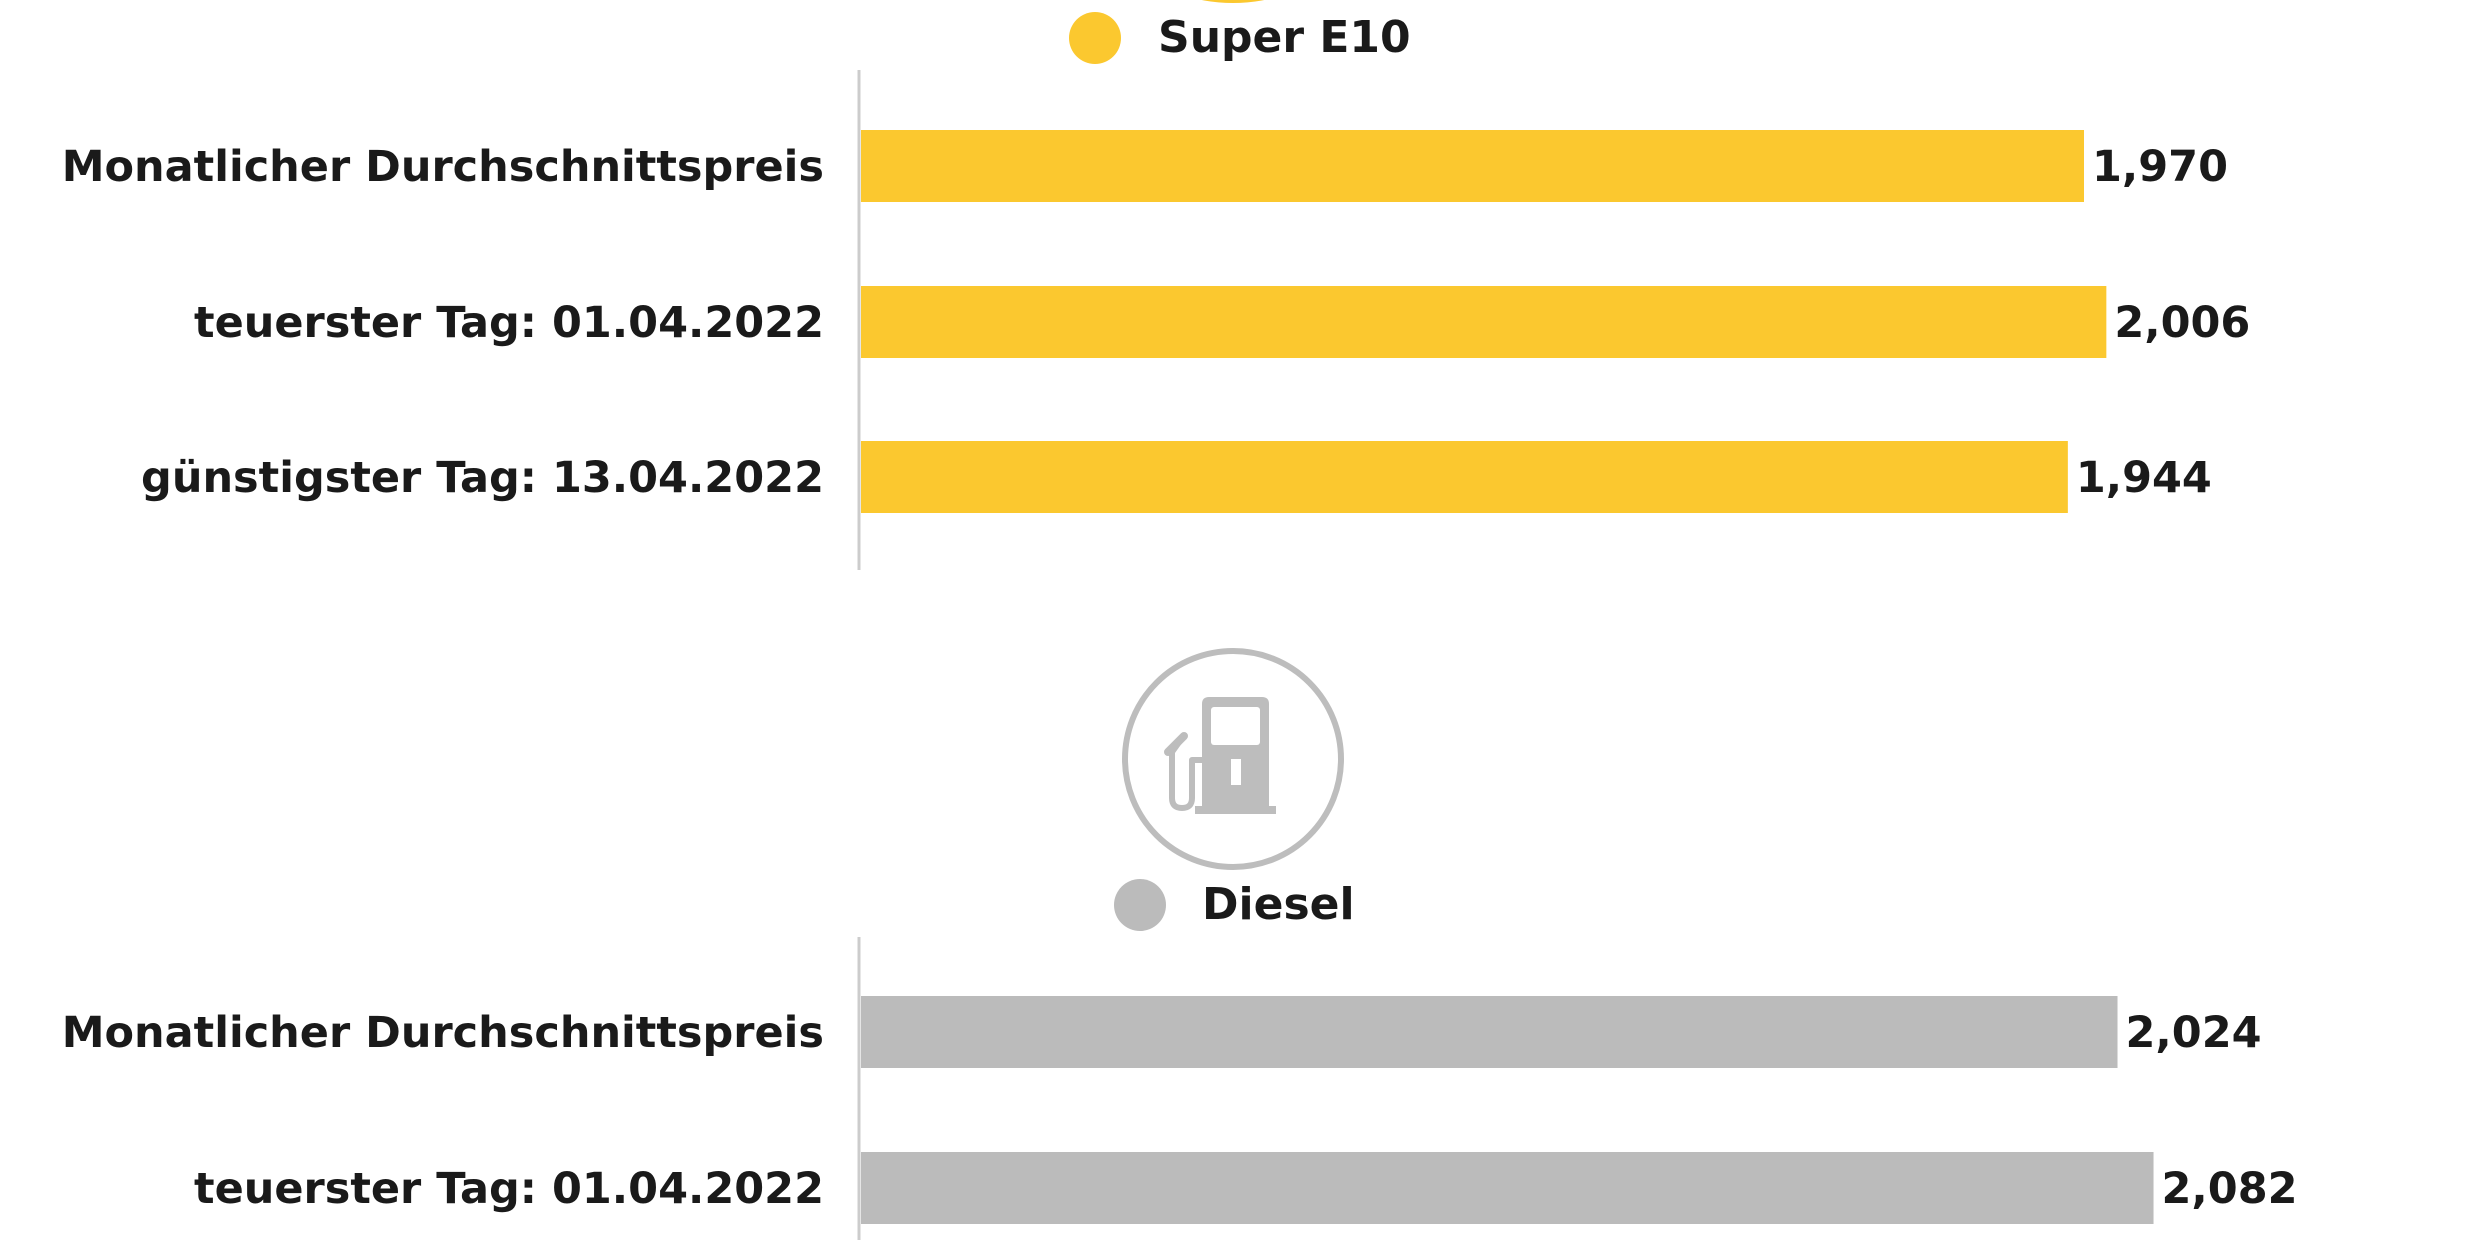 This screenshot has height=1240, width=2480. I want to click on super-e10-legend-dot, so click(1095, 38).